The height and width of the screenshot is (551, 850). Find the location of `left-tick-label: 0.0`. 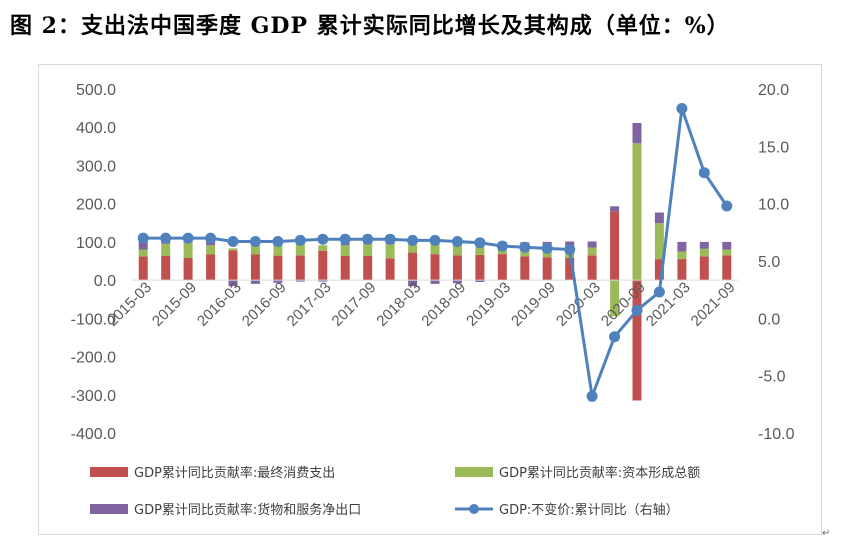

left-tick-label: 0.0 is located at coordinates (105, 281).